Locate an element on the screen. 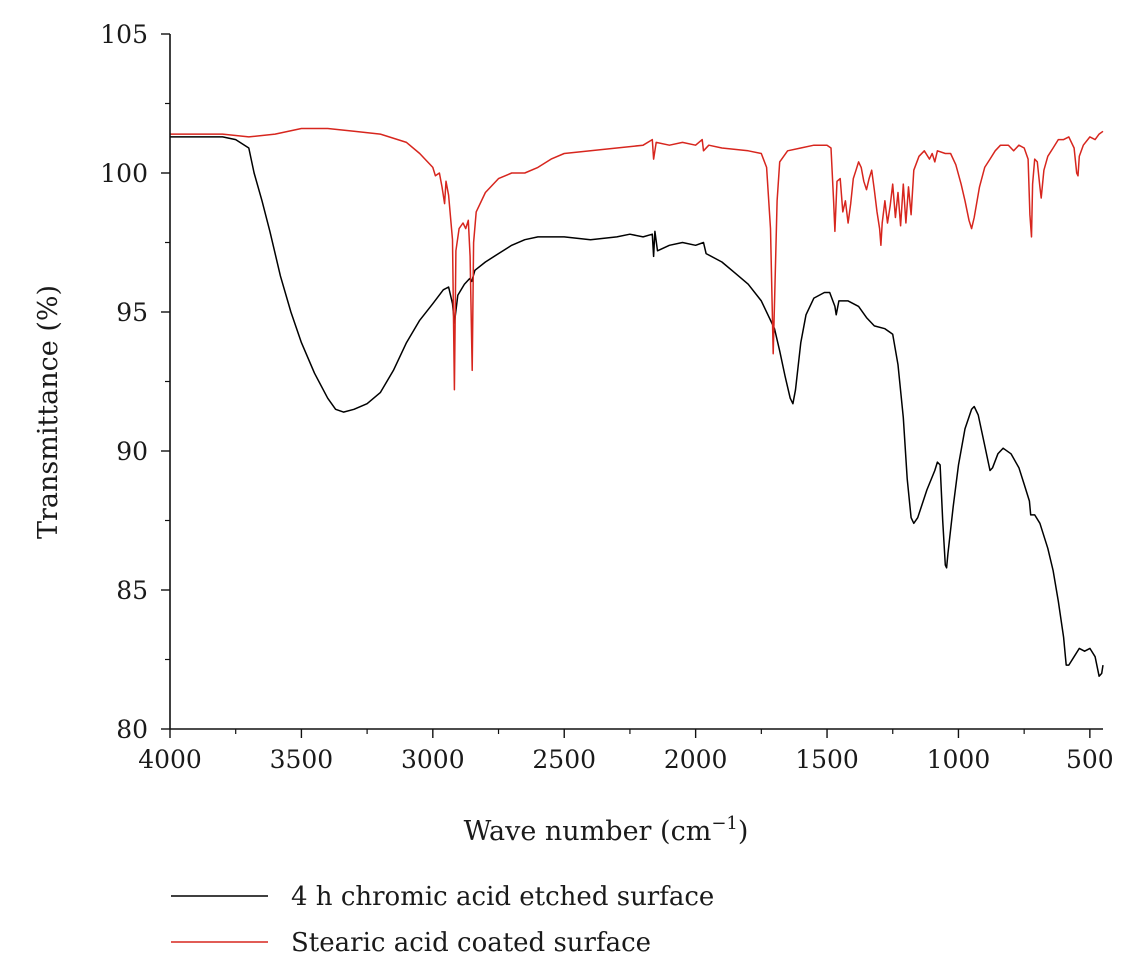 The image size is (1138, 975). x-axis-title: Wave number (cm−1) is located at coordinates (606, 830).